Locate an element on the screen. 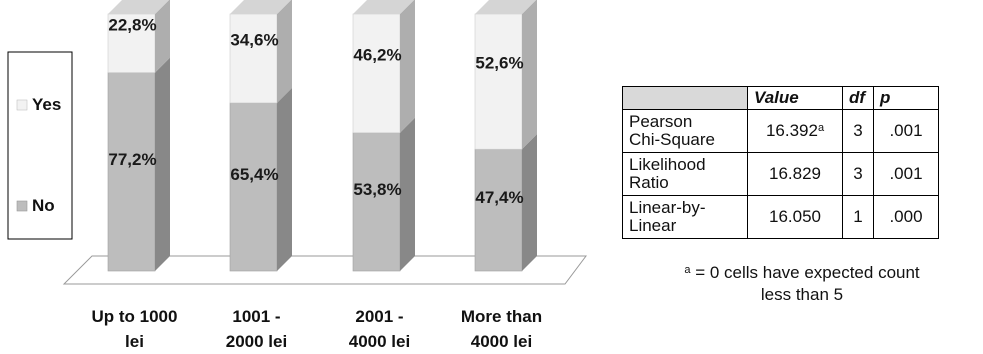 The width and height of the screenshot is (983, 354). data-label: 22,8% is located at coordinates (132, 24).